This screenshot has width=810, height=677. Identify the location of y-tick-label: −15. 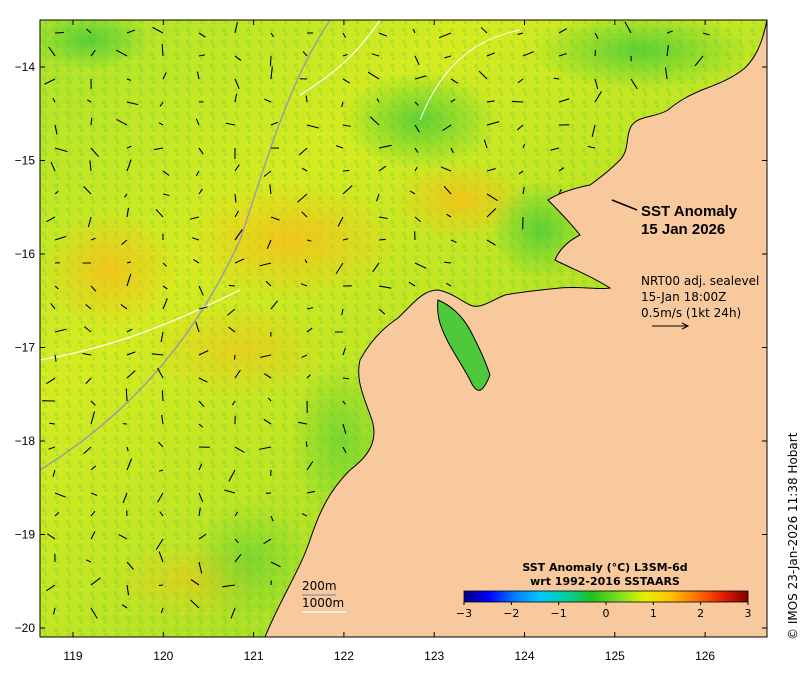
(25, 161).